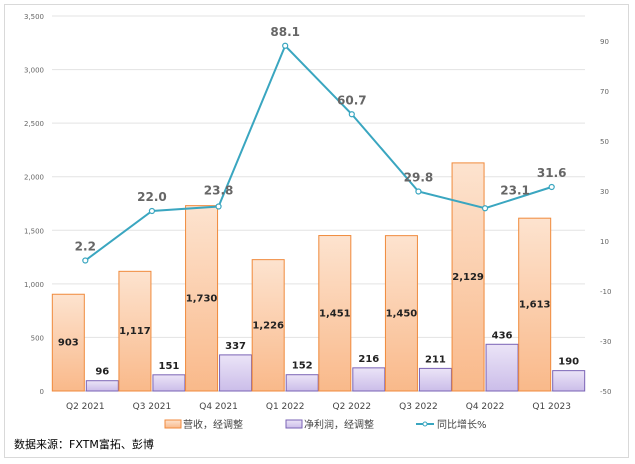 The image size is (635, 464). I want to click on x-tick-label: Q4 2022, so click(485, 407).